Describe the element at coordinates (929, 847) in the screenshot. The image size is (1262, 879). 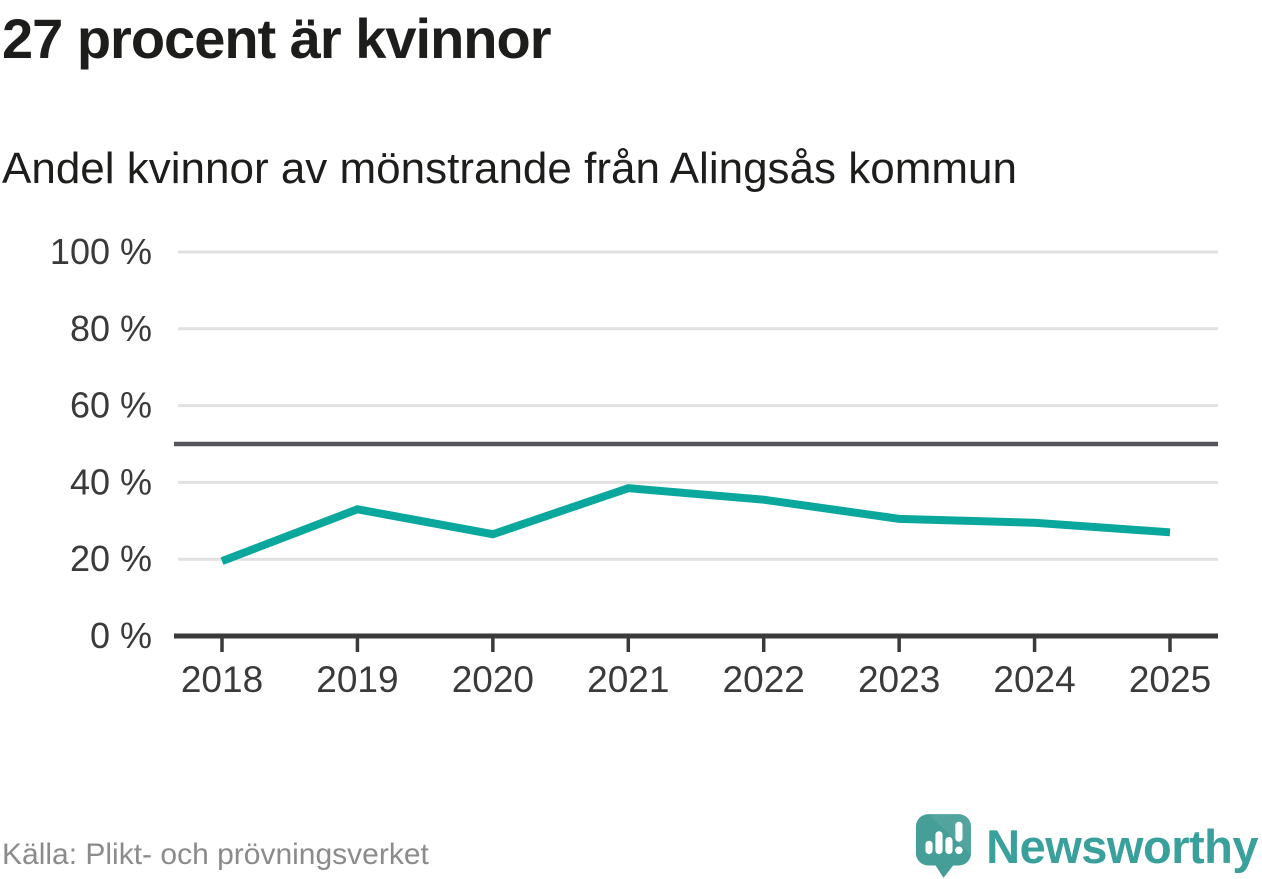
I see `logo-bar-short` at that location.